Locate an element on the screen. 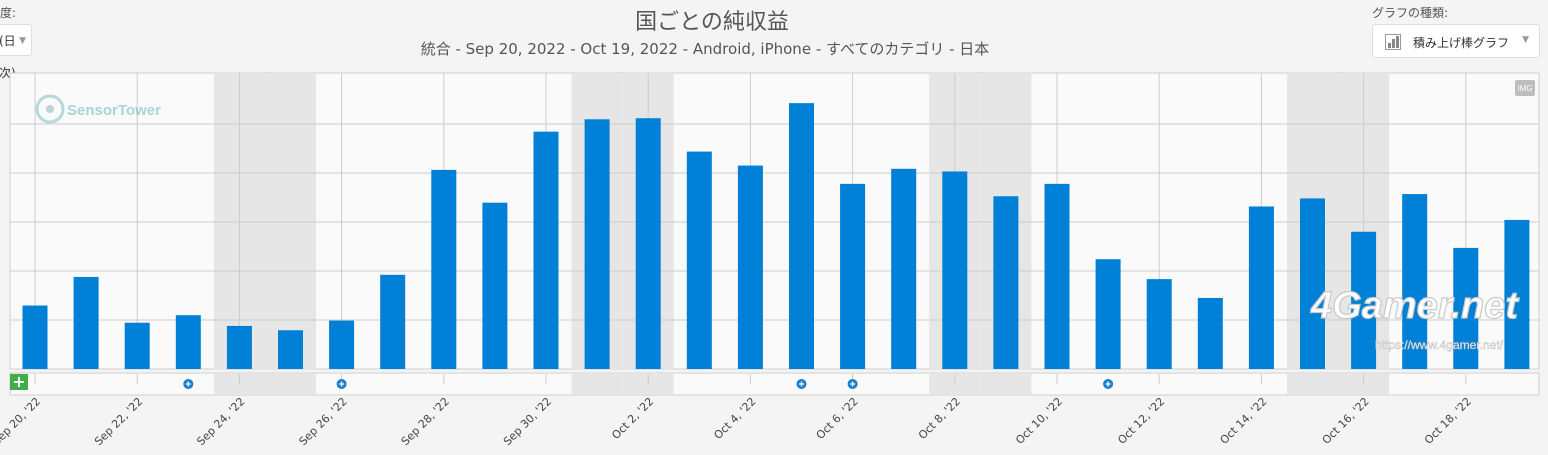 The height and width of the screenshot is (455, 1548). chart-type-label: グラフの種類: is located at coordinates (1410, 13).